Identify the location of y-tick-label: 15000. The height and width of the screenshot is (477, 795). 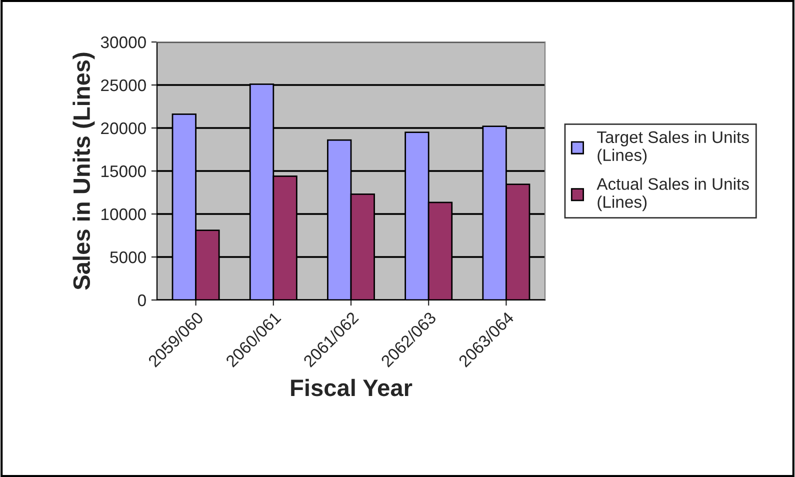
(124, 171).